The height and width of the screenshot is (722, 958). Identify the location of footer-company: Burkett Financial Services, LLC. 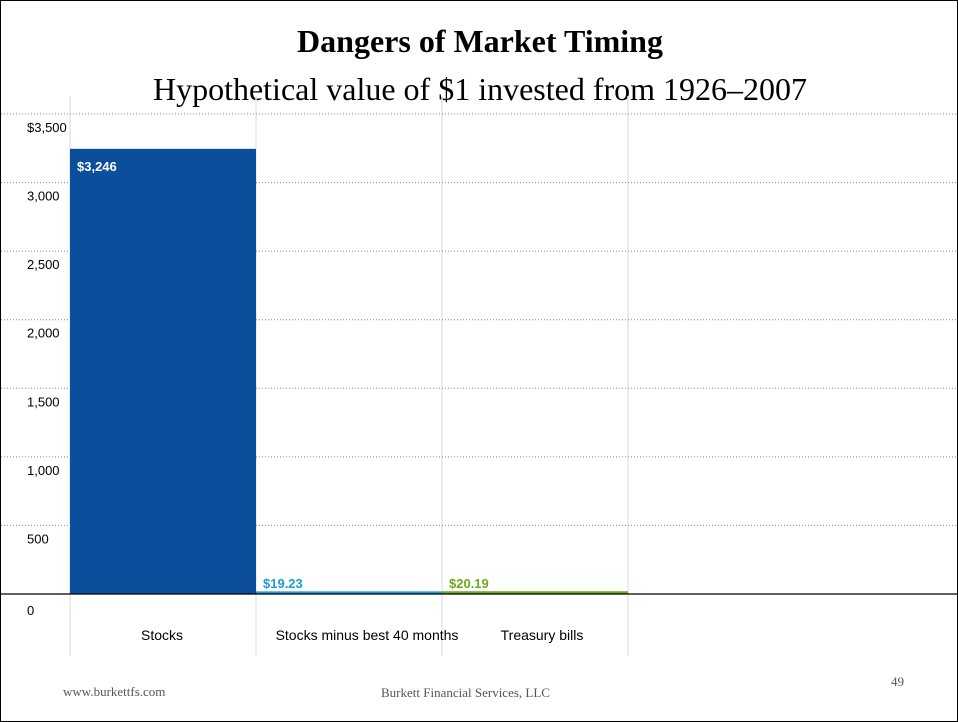
(465, 692).